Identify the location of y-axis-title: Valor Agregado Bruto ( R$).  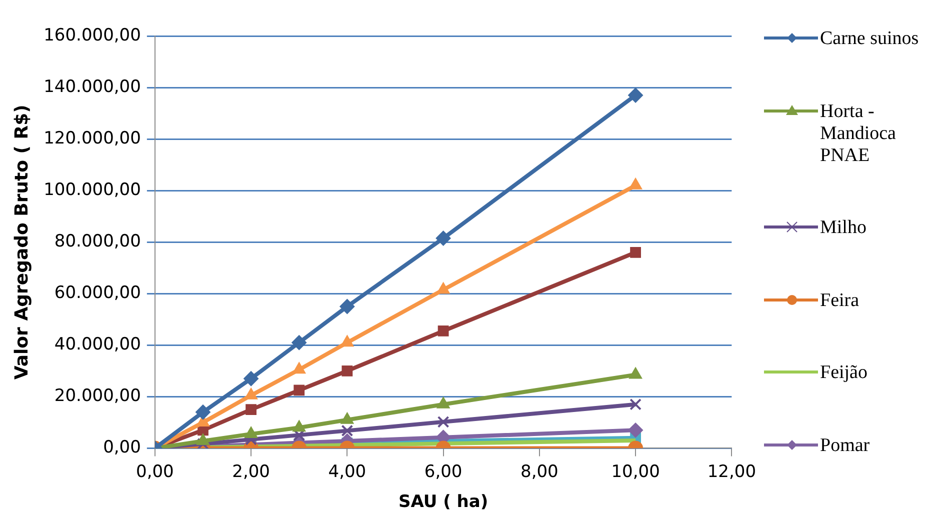
(21, 242).